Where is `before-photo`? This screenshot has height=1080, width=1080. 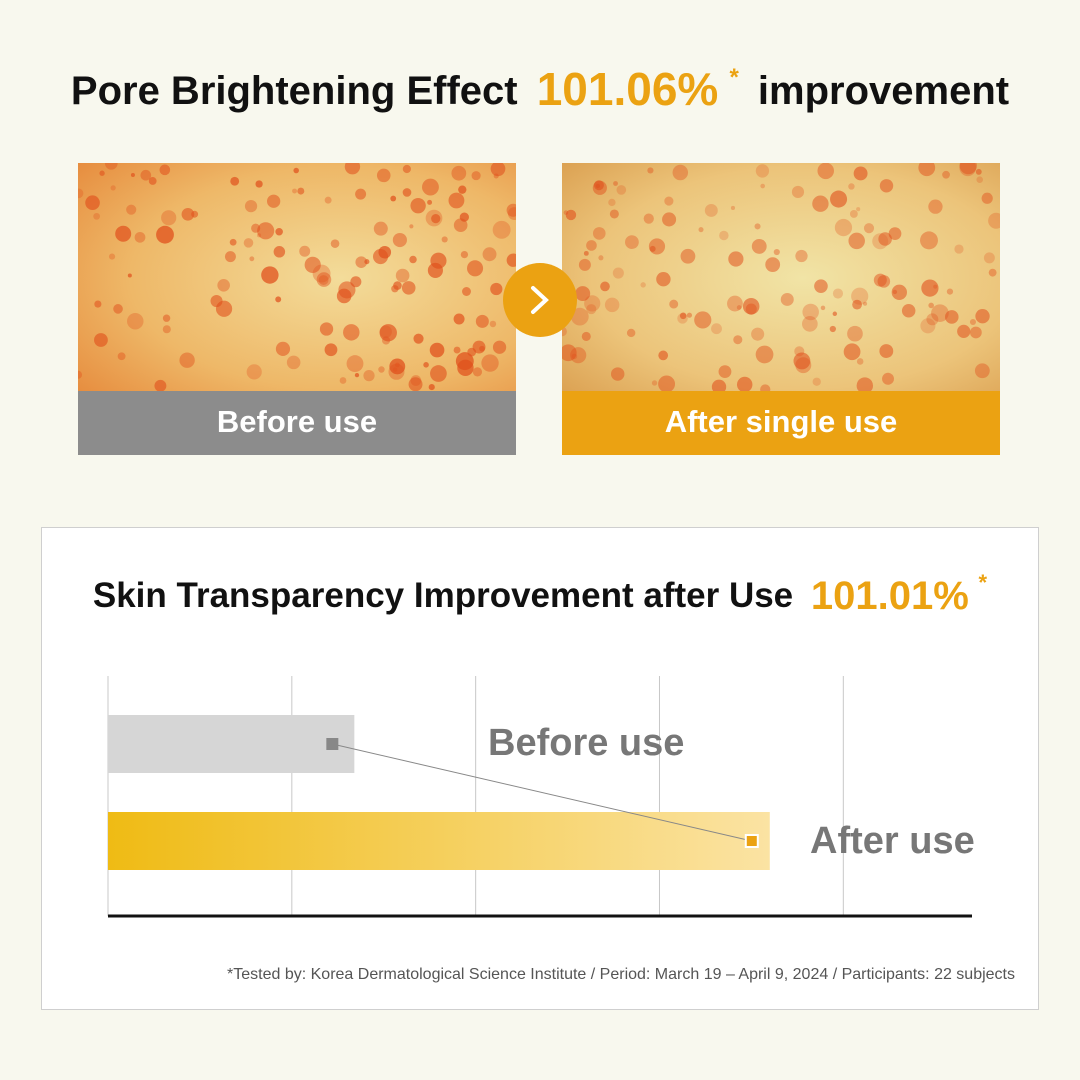 before-photo is located at coordinates (297, 278).